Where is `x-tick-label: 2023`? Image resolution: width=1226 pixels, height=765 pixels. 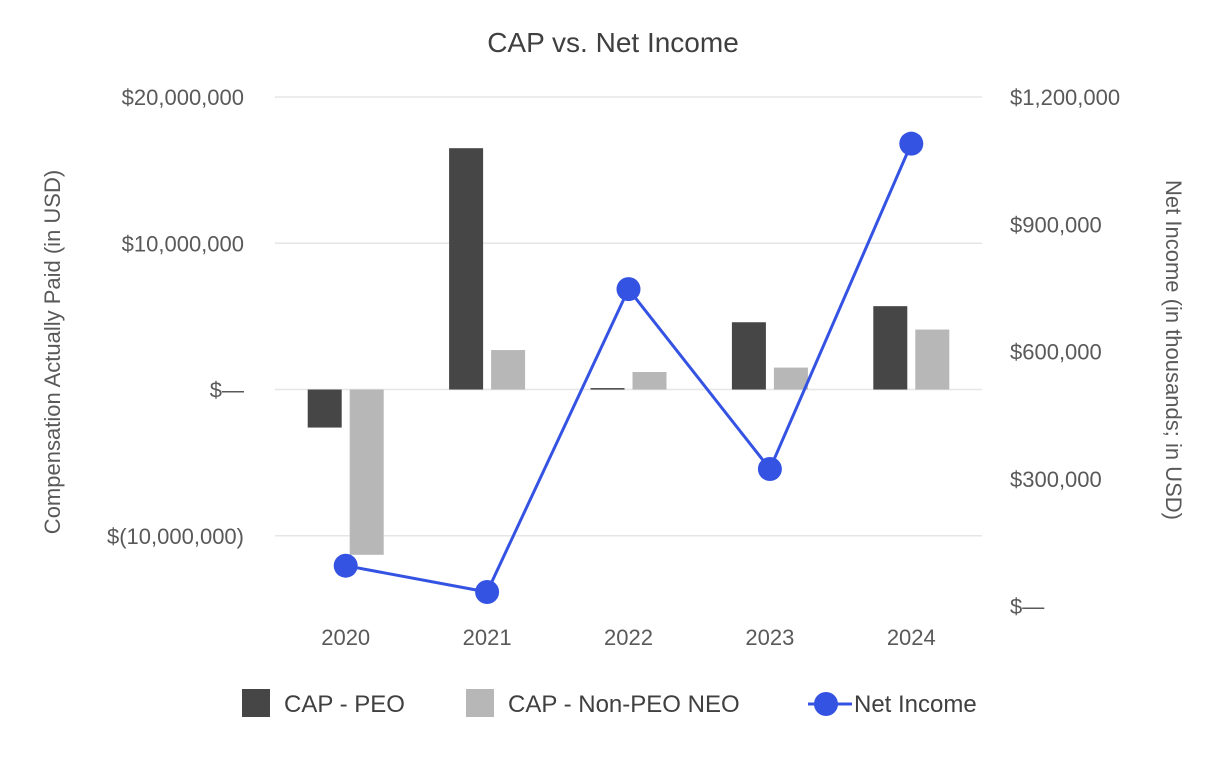
x-tick-label: 2023 is located at coordinates (769, 637).